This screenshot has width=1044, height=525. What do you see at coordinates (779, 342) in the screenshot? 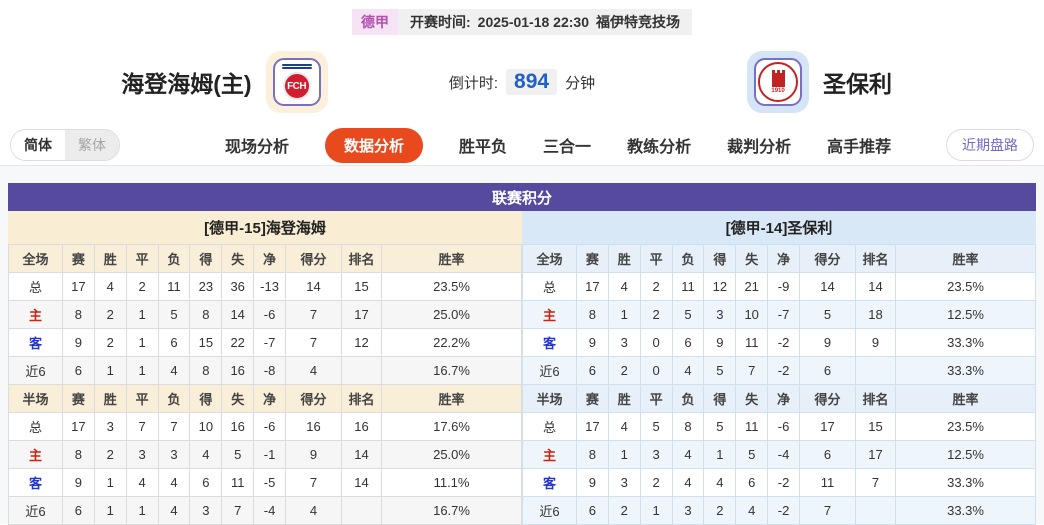
I see `table-row: 客 9 3 0 6 9 11 -2 9 9 33.3%` at bounding box center [779, 342].